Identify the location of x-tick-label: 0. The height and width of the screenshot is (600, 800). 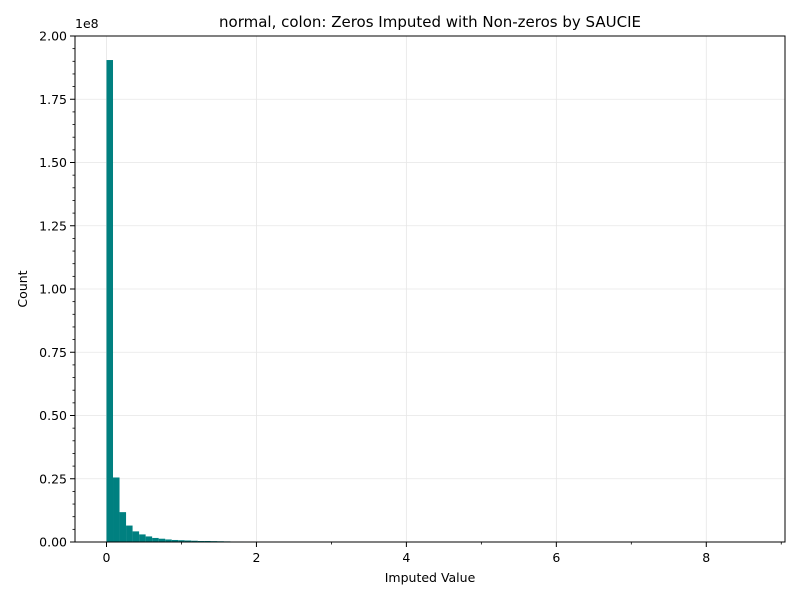
(107, 557).